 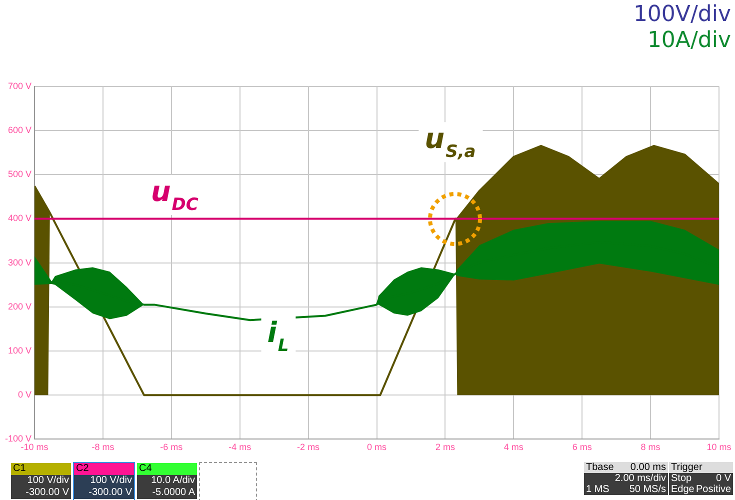 I want to click on text: 0 V, so click(x=723, y=478).